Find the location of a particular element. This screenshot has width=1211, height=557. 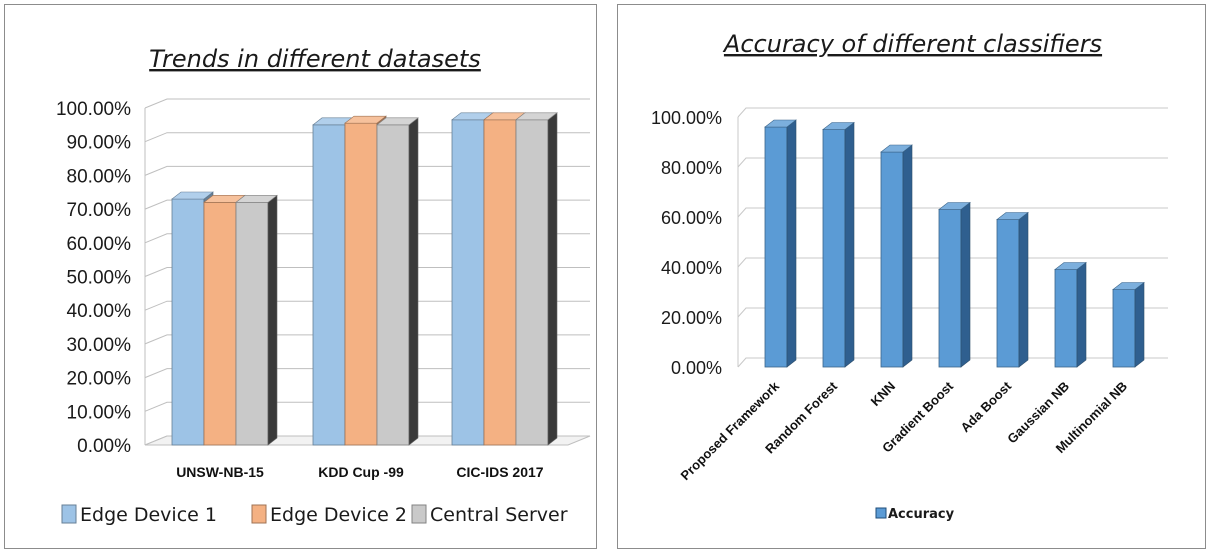

bar-unsw-nb-15-edge-device-2-front is located at coordinates (220, 323).